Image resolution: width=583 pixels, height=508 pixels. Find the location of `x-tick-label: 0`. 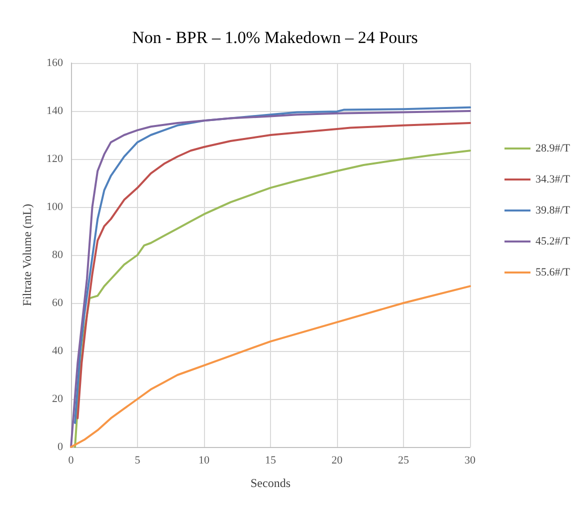

x-tick-label: 0 is located at coordinates (71, 460).